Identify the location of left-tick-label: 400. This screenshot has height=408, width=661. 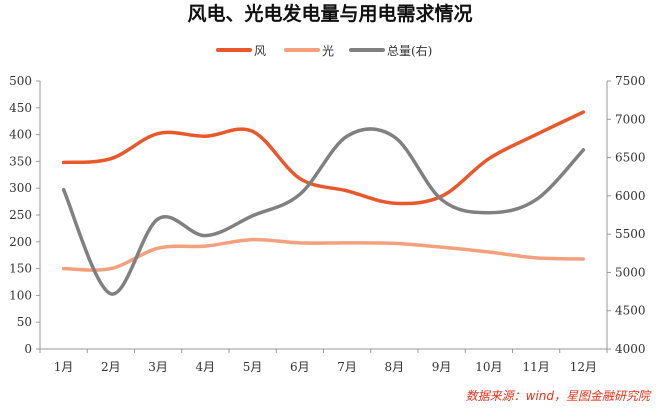
(20, 135).